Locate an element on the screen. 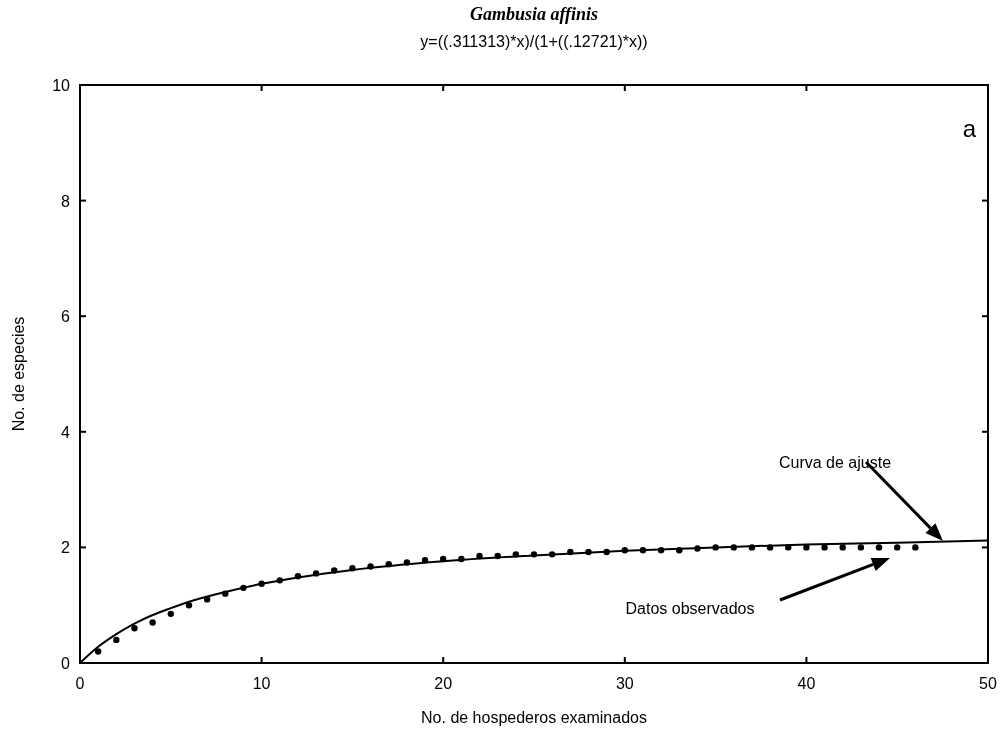  y-tick-label: 8 is located at coordinates (66, 201).